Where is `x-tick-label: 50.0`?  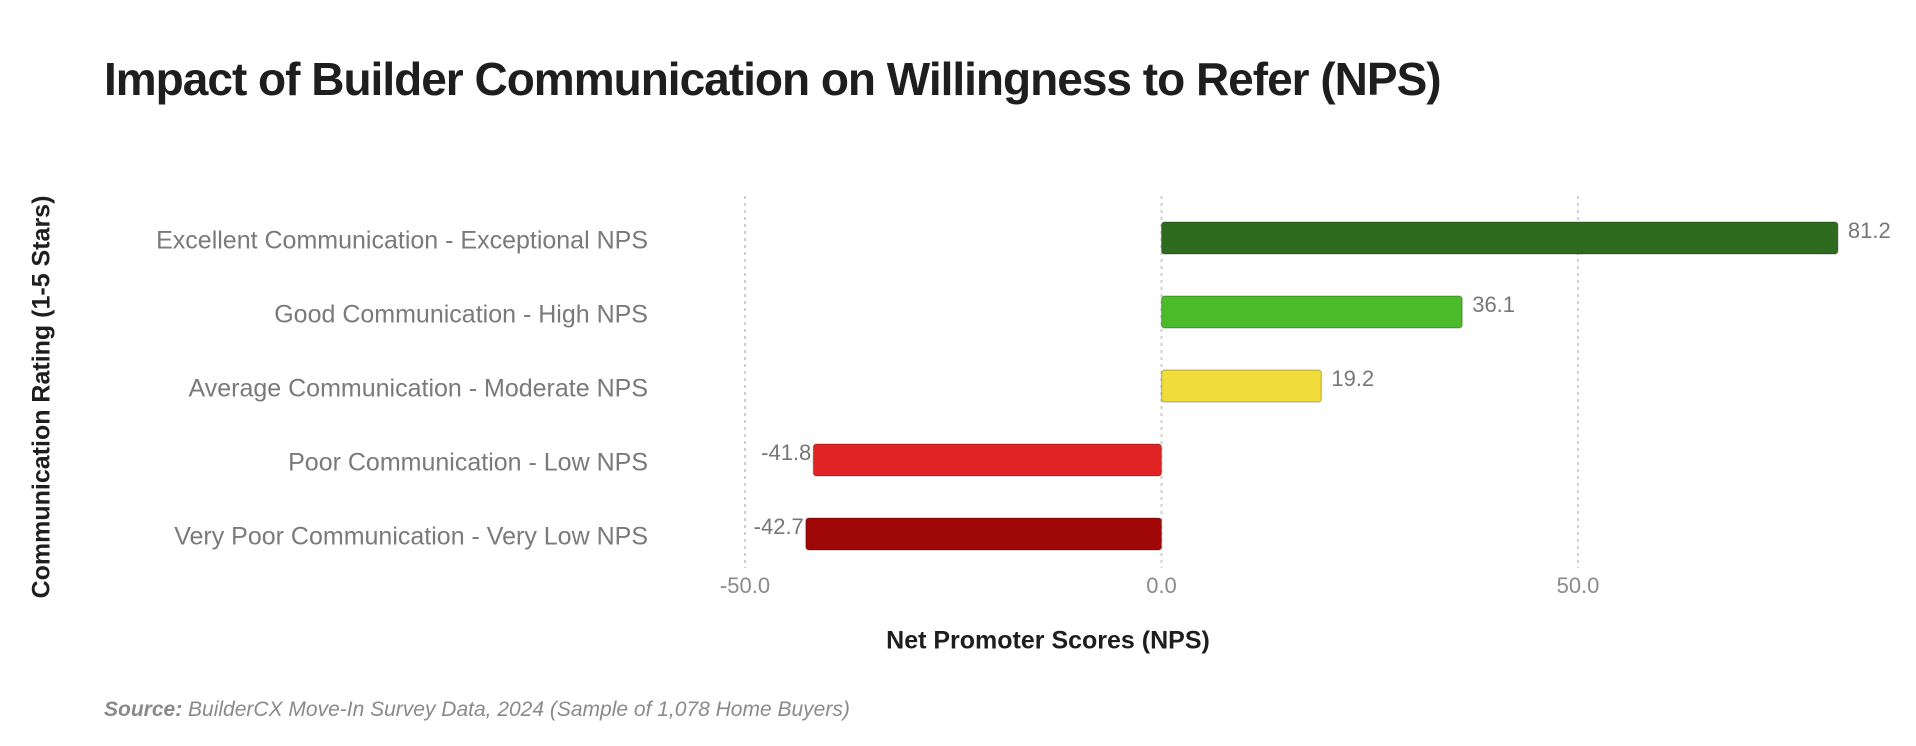
x-tick-label: 50.0 is located at coordinates (1578, 585).